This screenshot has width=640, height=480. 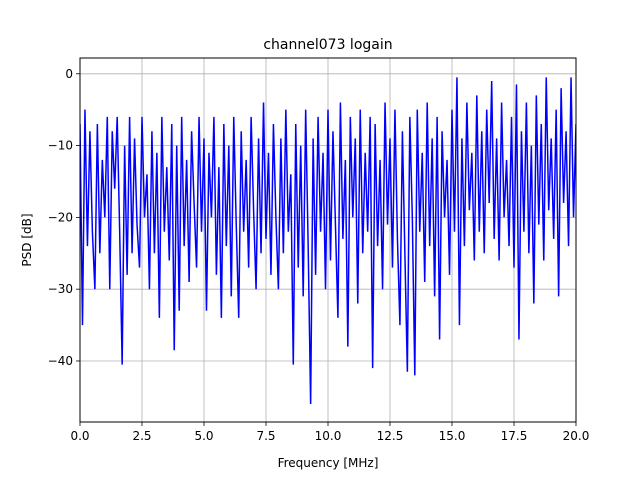 What do you see at coordinates (576, 436) in the screenshot?
I see `x-tick-label: 20.0` at bounding box center [576, 436].